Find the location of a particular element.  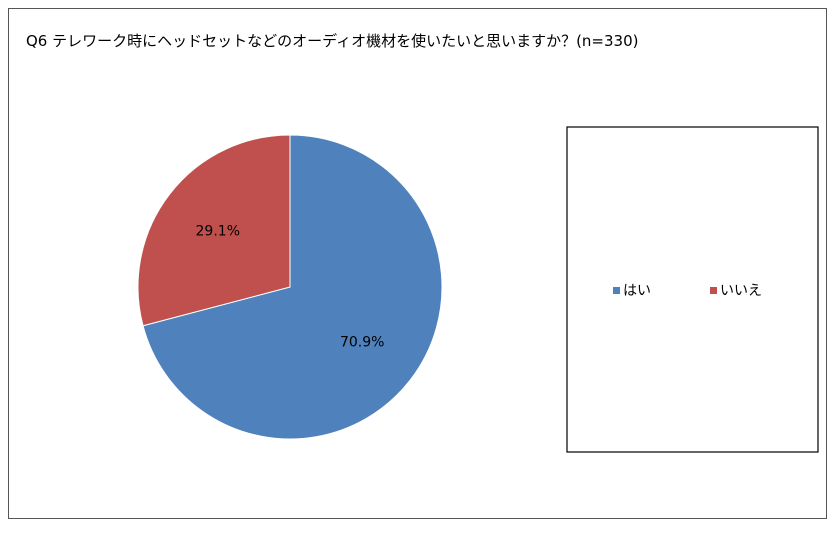

data-label: 70.9% is located at coordinates (362, 343).